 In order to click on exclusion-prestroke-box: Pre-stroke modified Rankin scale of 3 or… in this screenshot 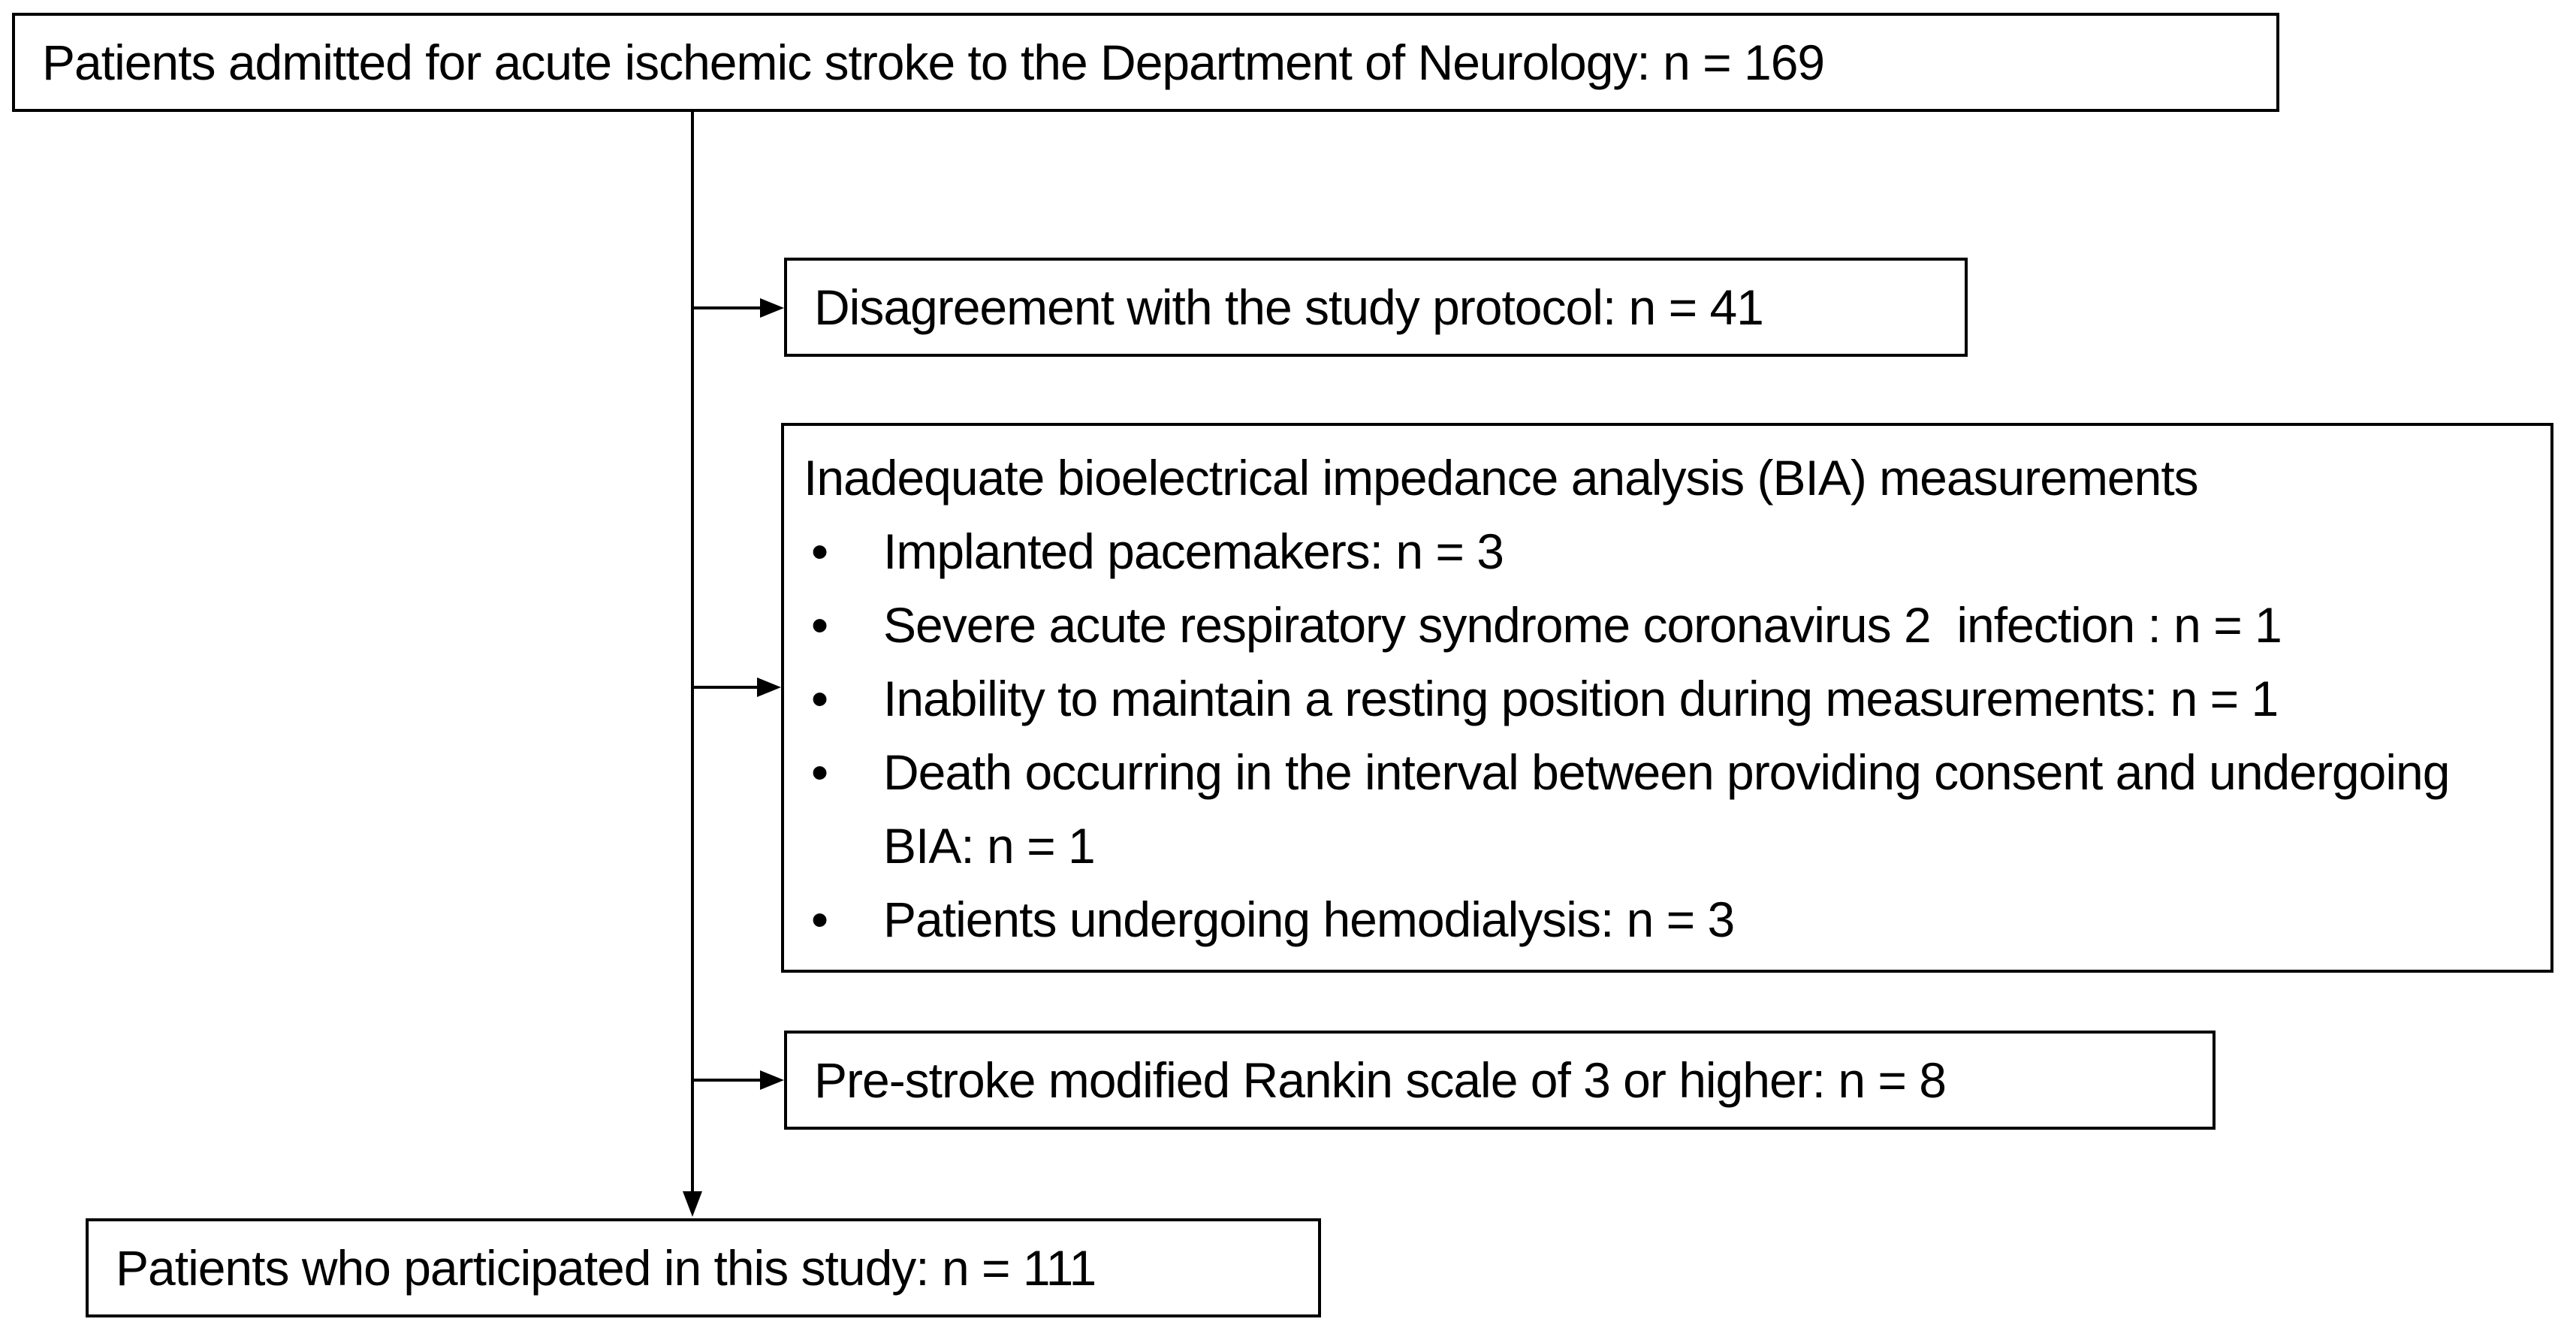, I will do `click(1500, 1080)`.